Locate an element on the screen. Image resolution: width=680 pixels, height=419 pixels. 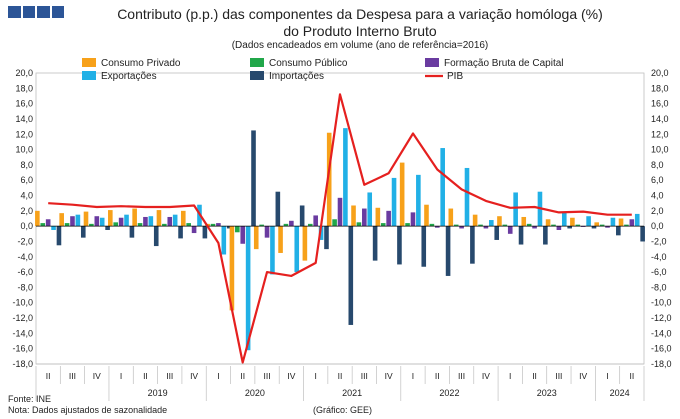
y-tick-label-right: 8,0 is located at coordinates (657, 165).